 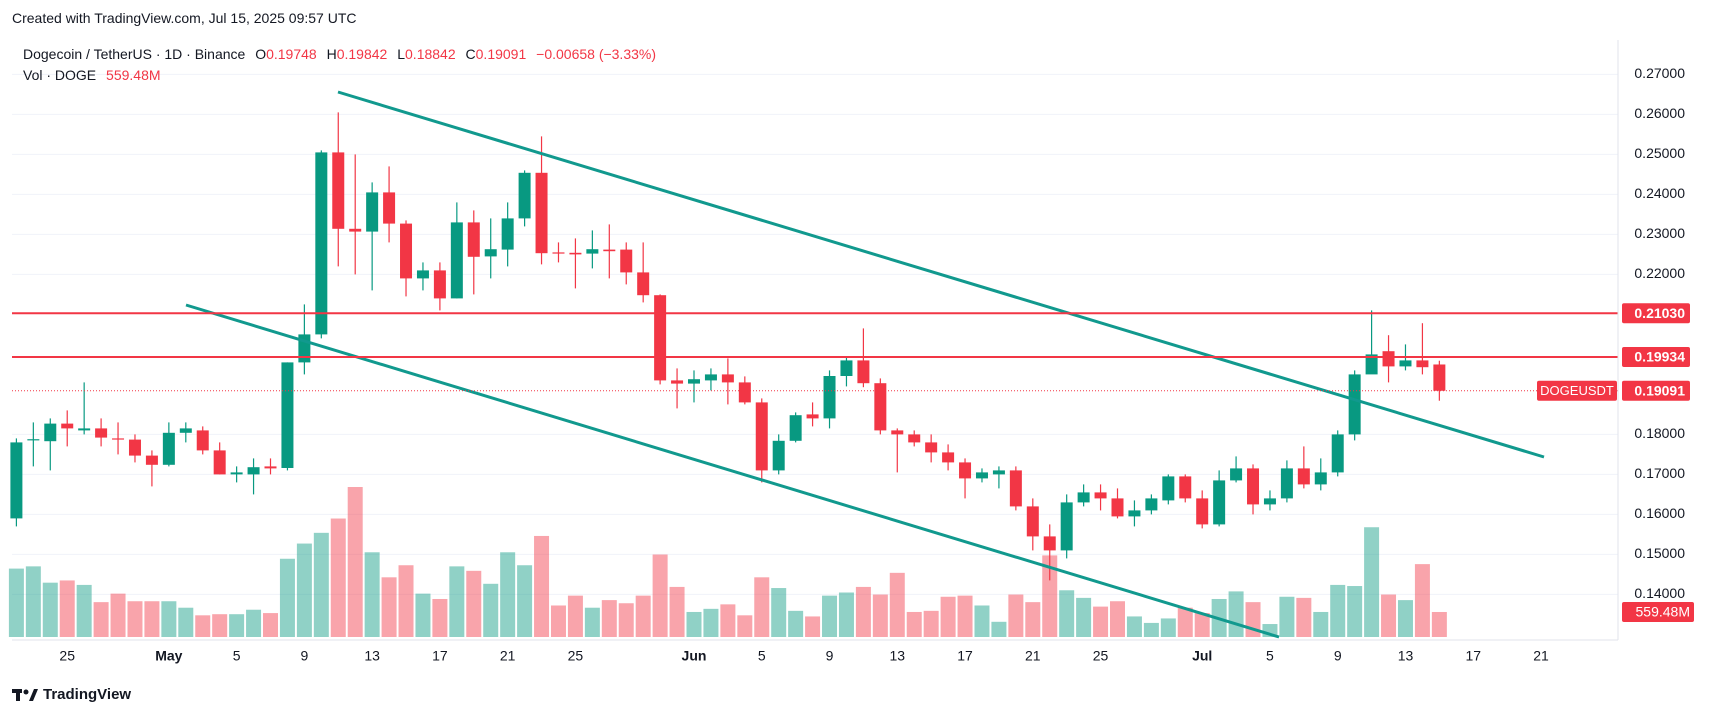 I want to click on change: −0.00658 (−3.33%), so click(x=596, y=54).